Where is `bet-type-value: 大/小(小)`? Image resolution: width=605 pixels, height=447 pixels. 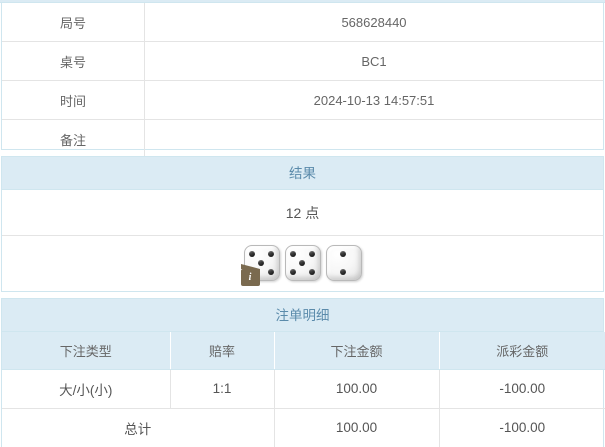
bet-type-value: 大/小(小) is located at coordinates (86, 389).